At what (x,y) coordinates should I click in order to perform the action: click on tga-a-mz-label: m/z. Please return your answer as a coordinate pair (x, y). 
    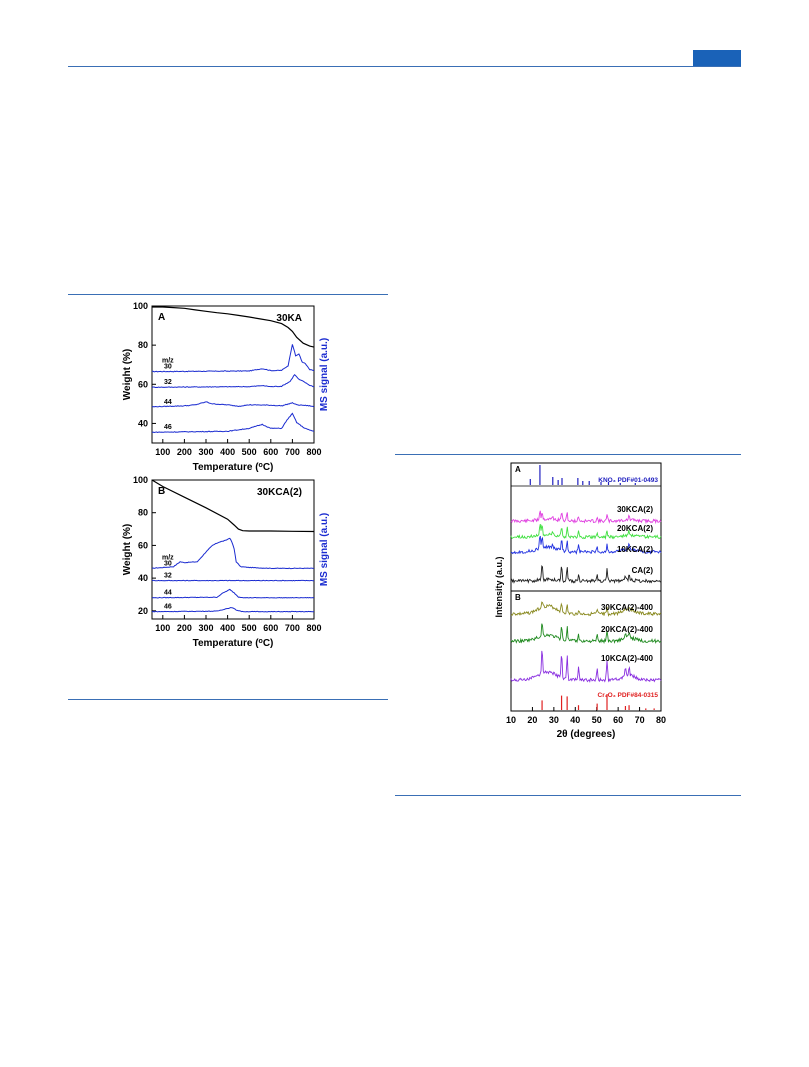
    Looking at the image, I should click on (168, 361).